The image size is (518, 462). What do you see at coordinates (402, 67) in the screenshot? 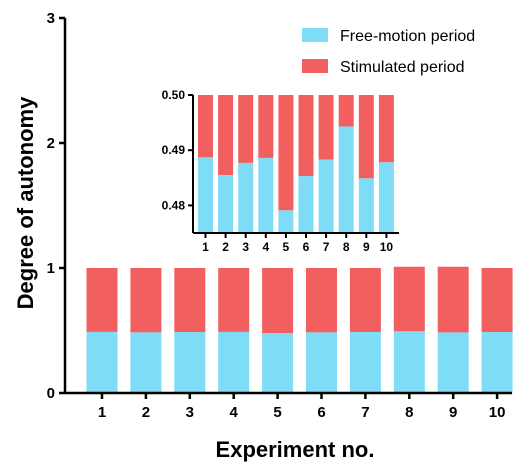
I see `legend-label-stimulated: Stimulated period` at bounding box center [402, 67].